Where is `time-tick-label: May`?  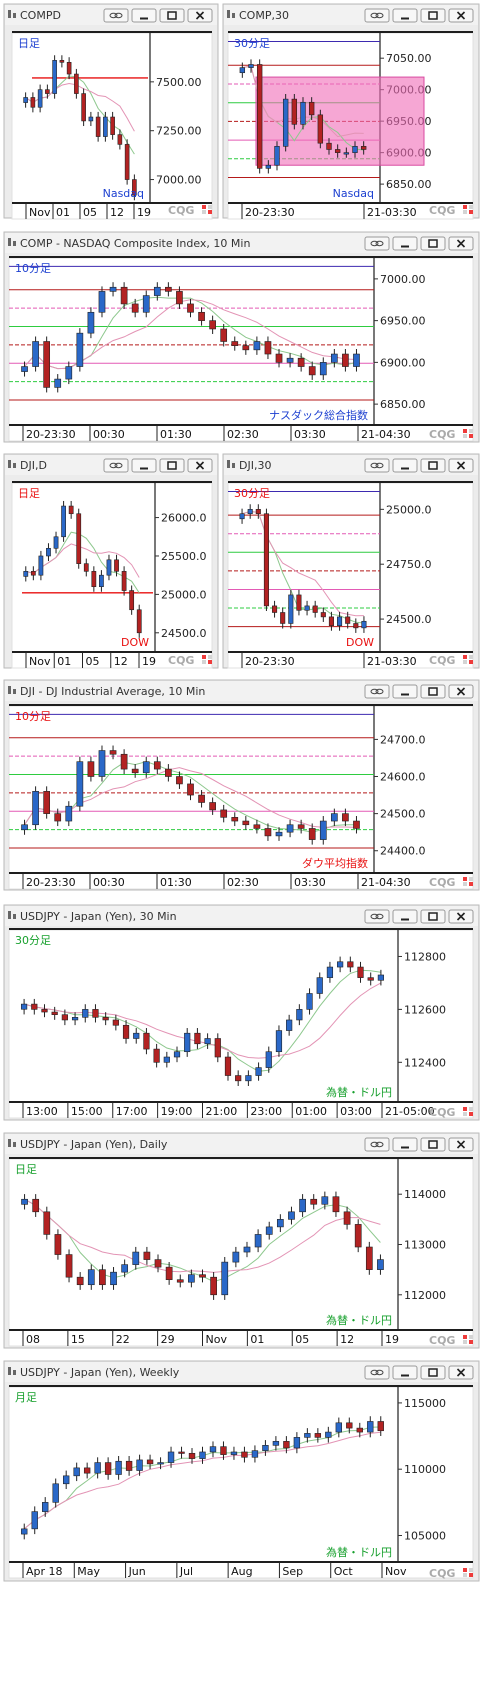 time-tick-label: May is located at coordinates (88, 1571).